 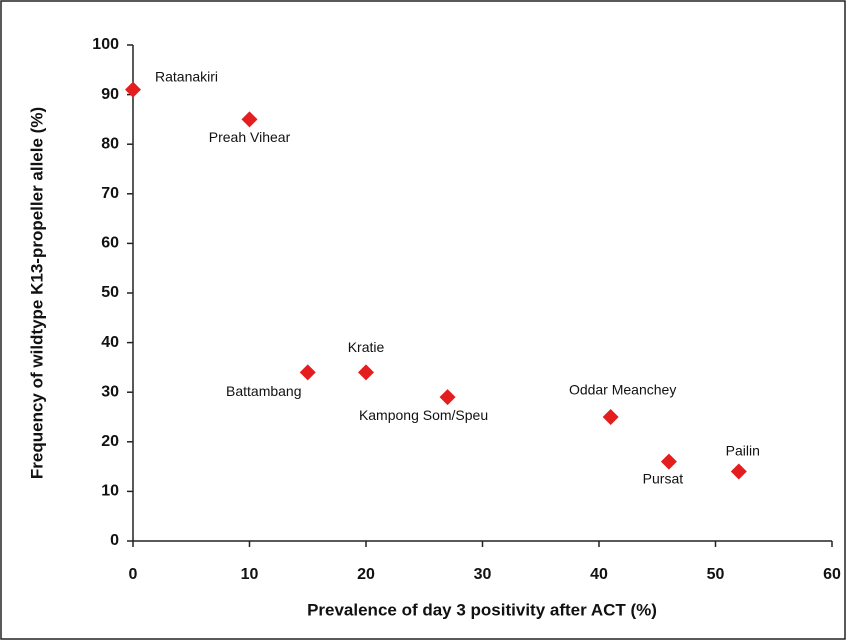 I want to click on x-tick-label: 10, so click(x=250, y=574).